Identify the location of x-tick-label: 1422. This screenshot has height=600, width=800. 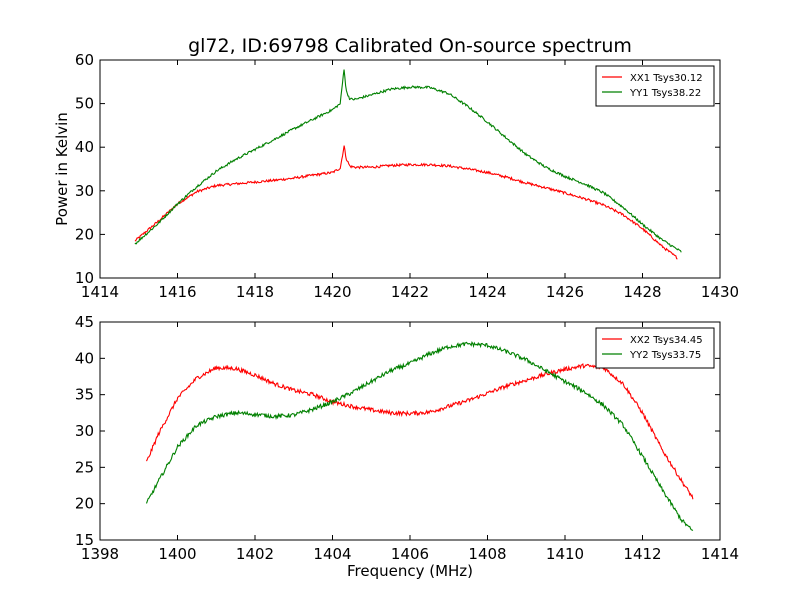
(410, 292).